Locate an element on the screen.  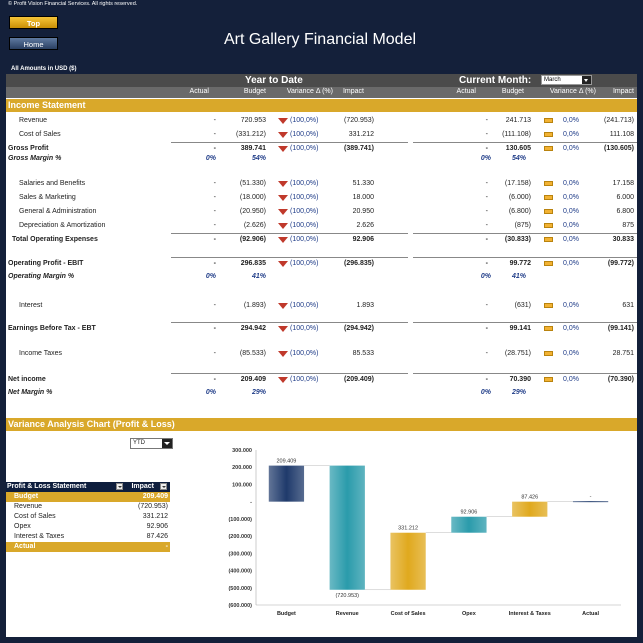
cm-budget-value: 54% is located at coordinates (518, 158).